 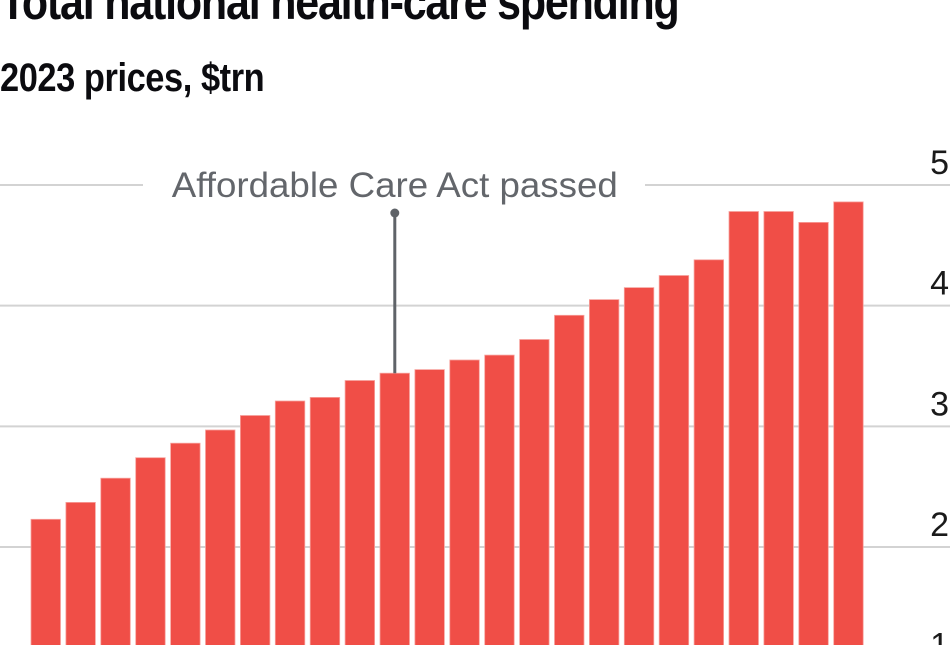 What do you see at coordinates (743, 428) in the screenshot?
I see `bar-2020` at bounding box center [743, 428].